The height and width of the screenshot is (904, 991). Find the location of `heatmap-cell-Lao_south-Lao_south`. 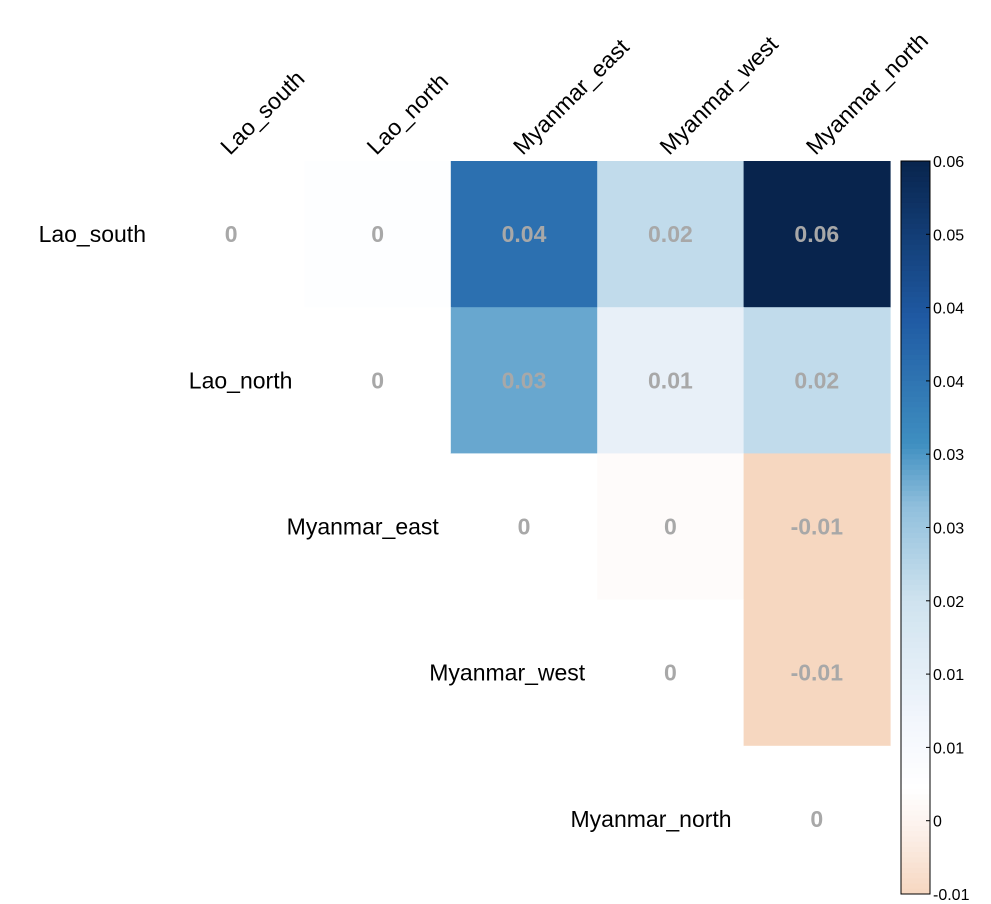

heatmap-cell-Lao_south-Lao_south is located at coordinates (231, 234).